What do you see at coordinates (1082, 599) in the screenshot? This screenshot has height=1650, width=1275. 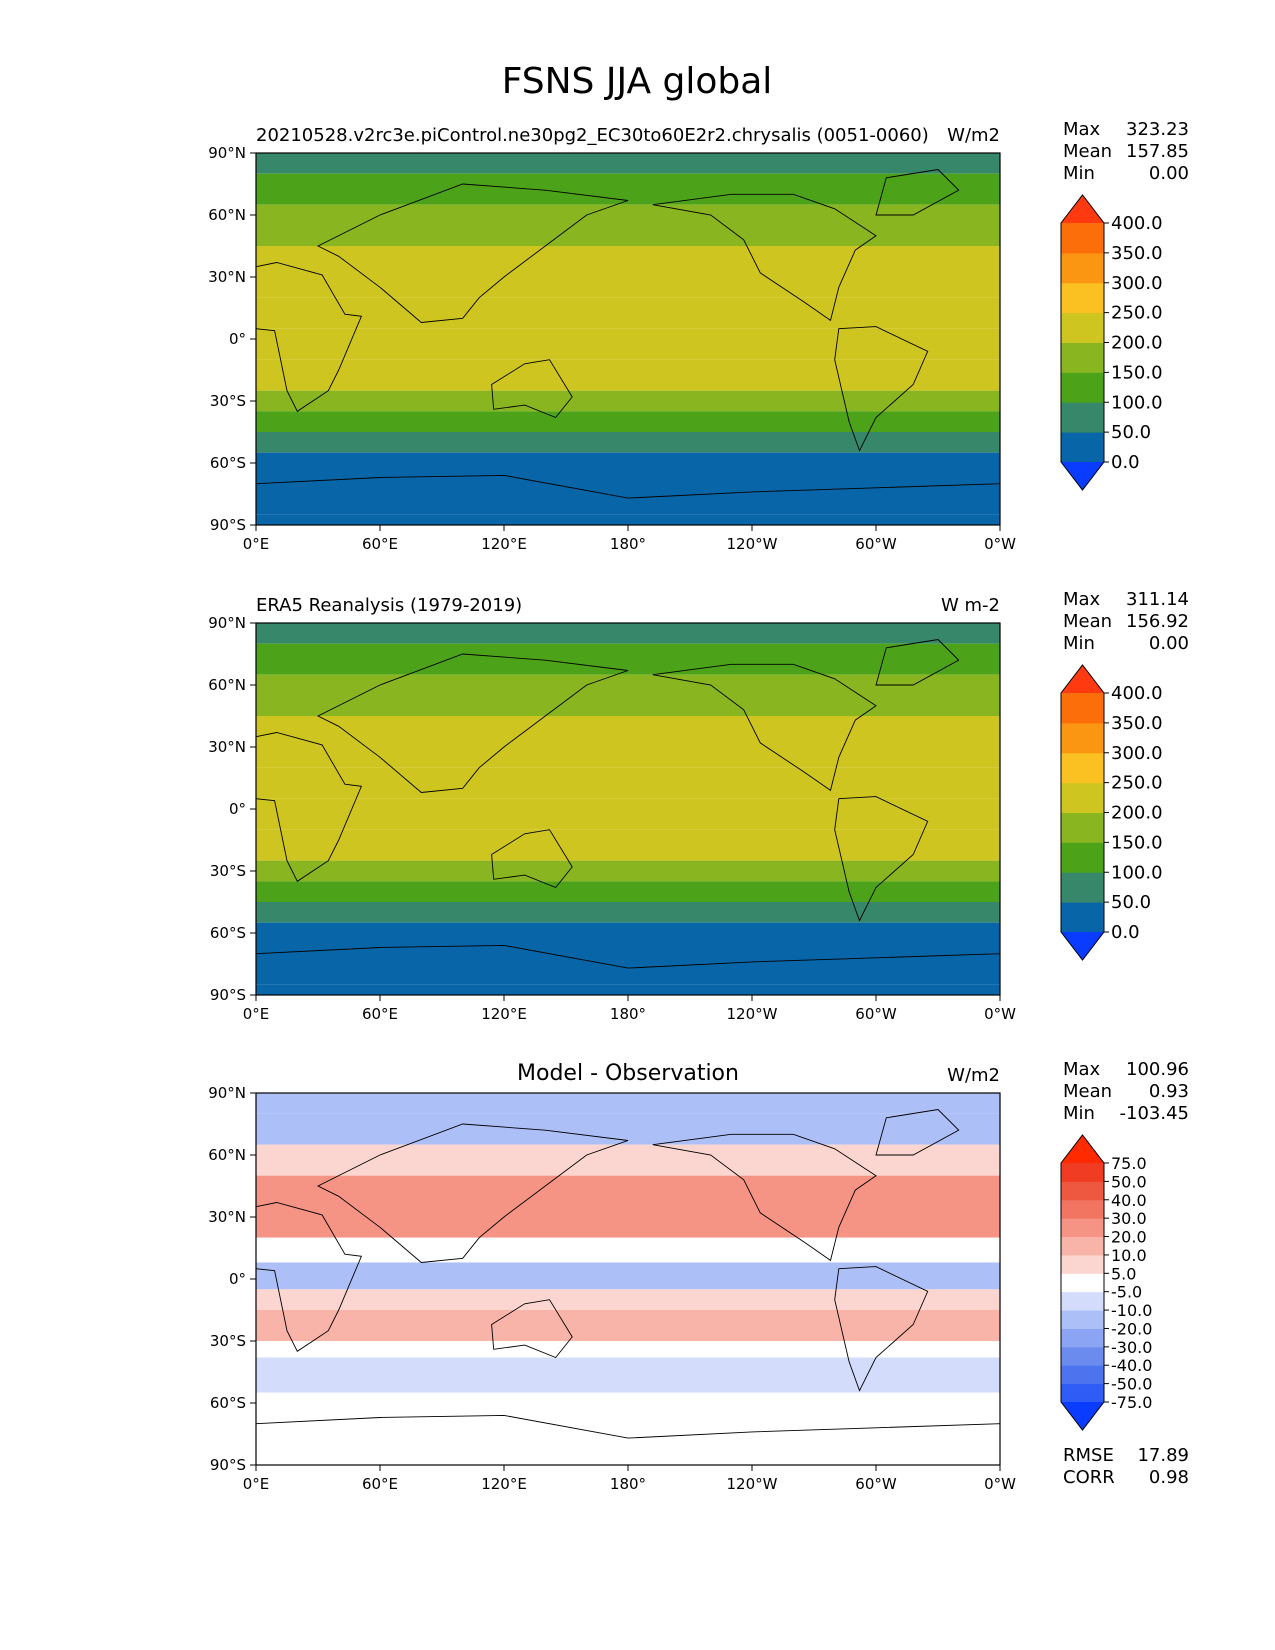 I see `stat-max-label: Max` at bounding box center [1082, 599].